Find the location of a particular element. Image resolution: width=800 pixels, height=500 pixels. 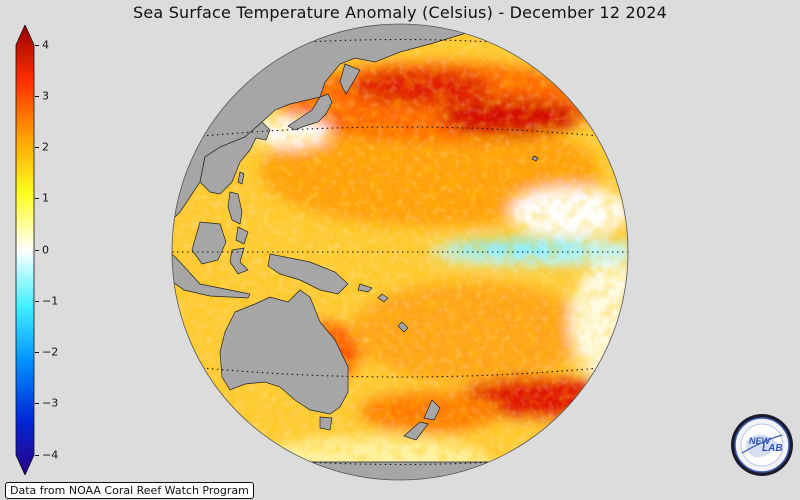

colorbar-tick-label: −1 is located at coordinates (50, 301).